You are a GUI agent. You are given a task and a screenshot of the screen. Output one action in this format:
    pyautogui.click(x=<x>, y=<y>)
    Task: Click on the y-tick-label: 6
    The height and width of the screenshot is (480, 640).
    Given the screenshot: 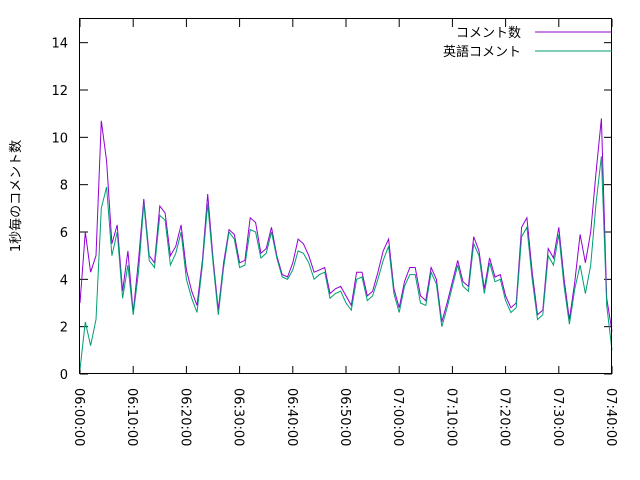 What is the action you would take?
    pyautogui.click(x=64, y=233)
    